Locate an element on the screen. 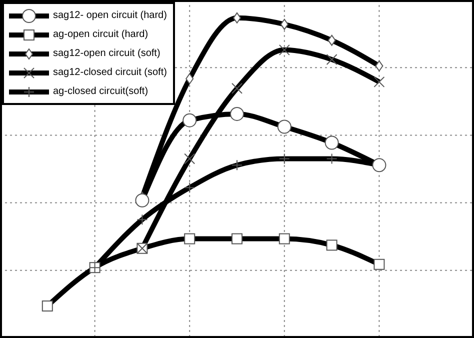  legend-label: sag12-open circuit (soft) is located at coordinates (106, 53).